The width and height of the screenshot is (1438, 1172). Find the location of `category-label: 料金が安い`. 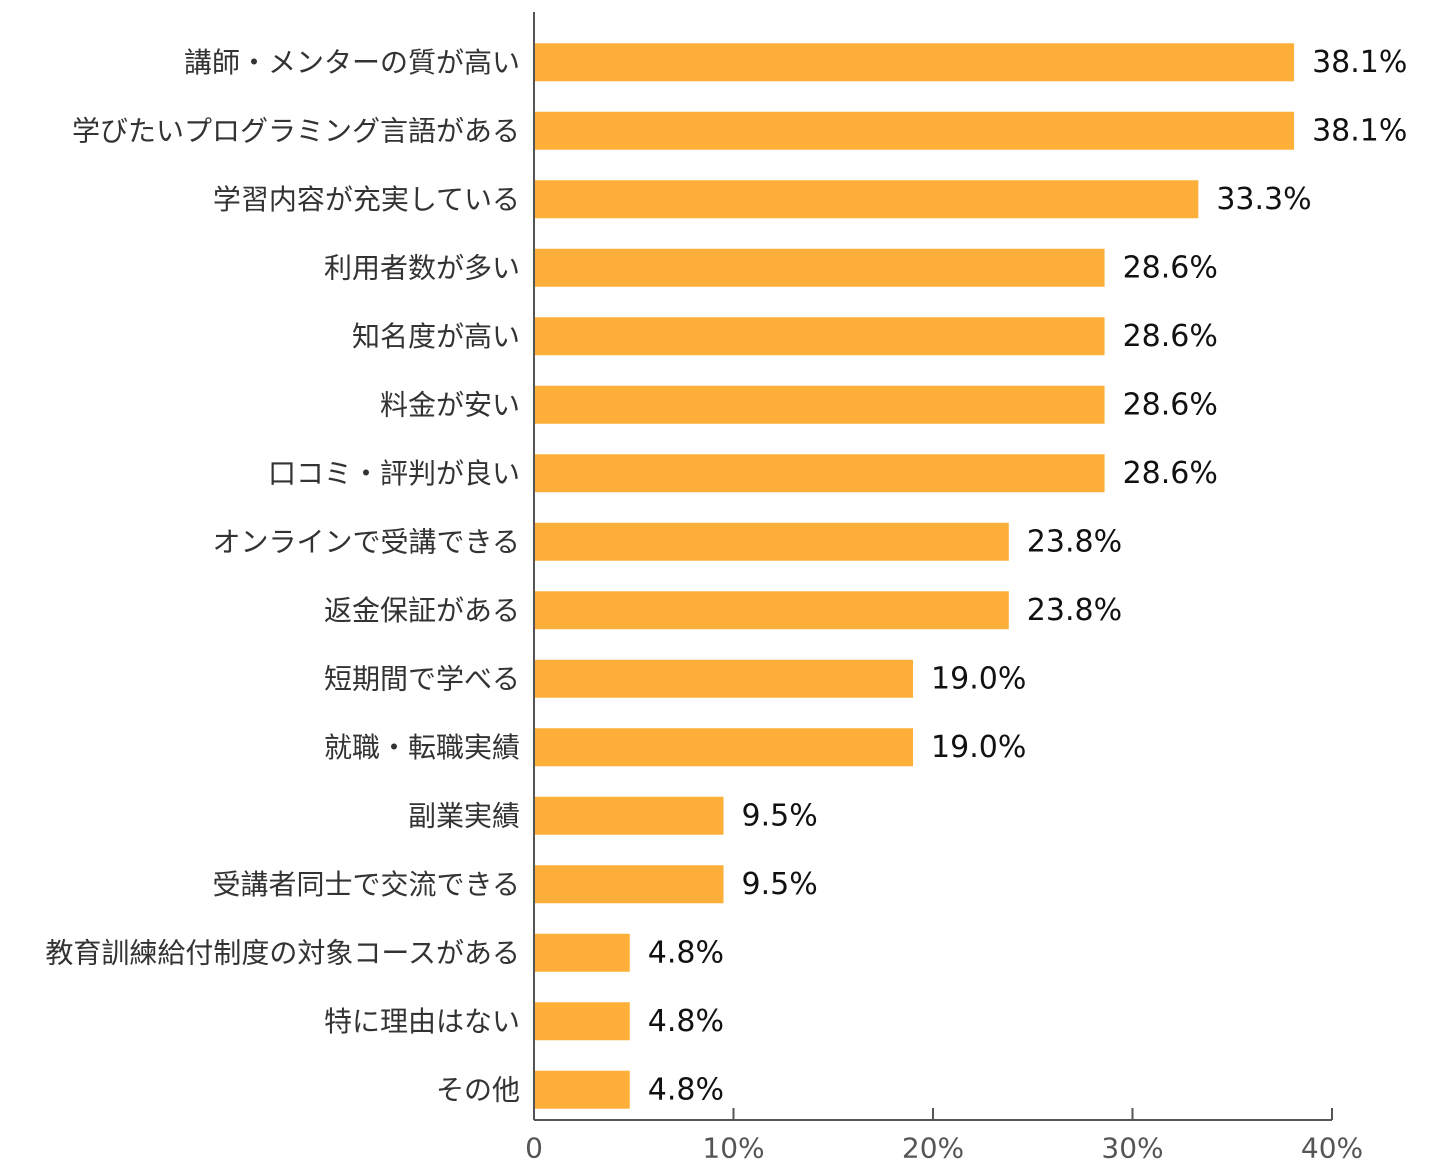

category-label: 料金が安い is located at coordinates (450, 404).